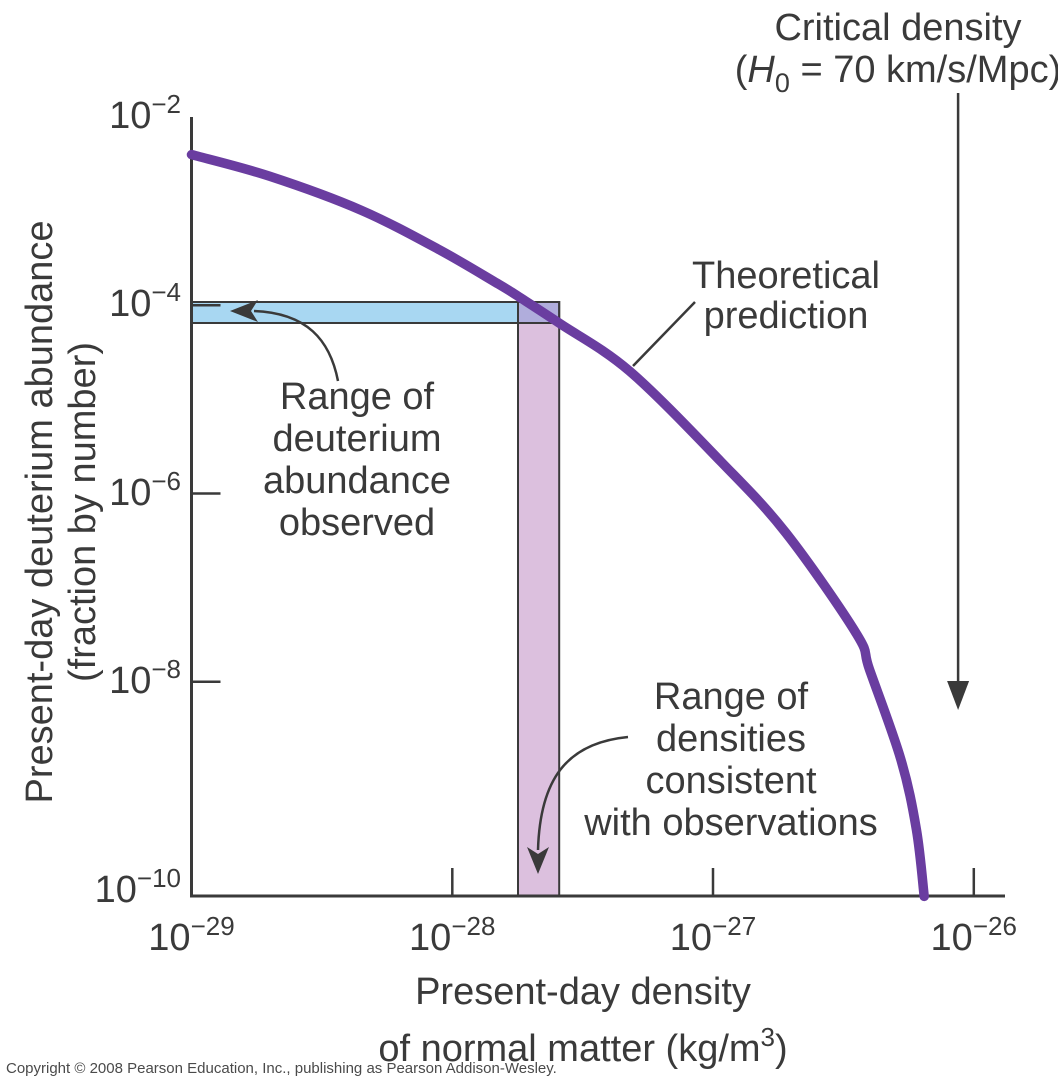  I want to click on x-tick-label: 10−28, so click(452, 935).